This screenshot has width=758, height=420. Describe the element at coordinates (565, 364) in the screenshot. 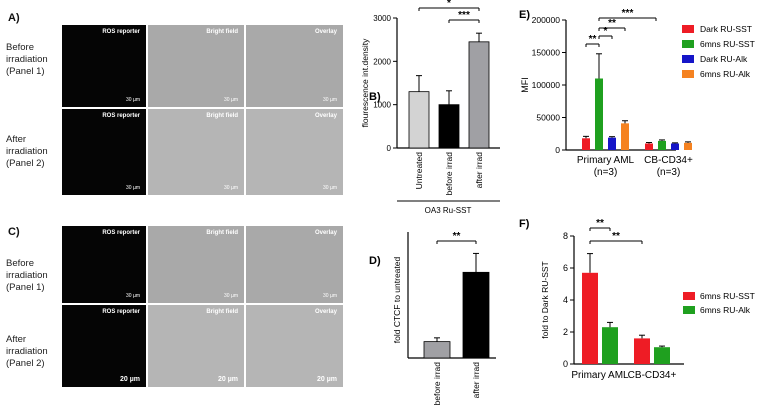

I see `chart-f-y-tick-label: 0` at that location.